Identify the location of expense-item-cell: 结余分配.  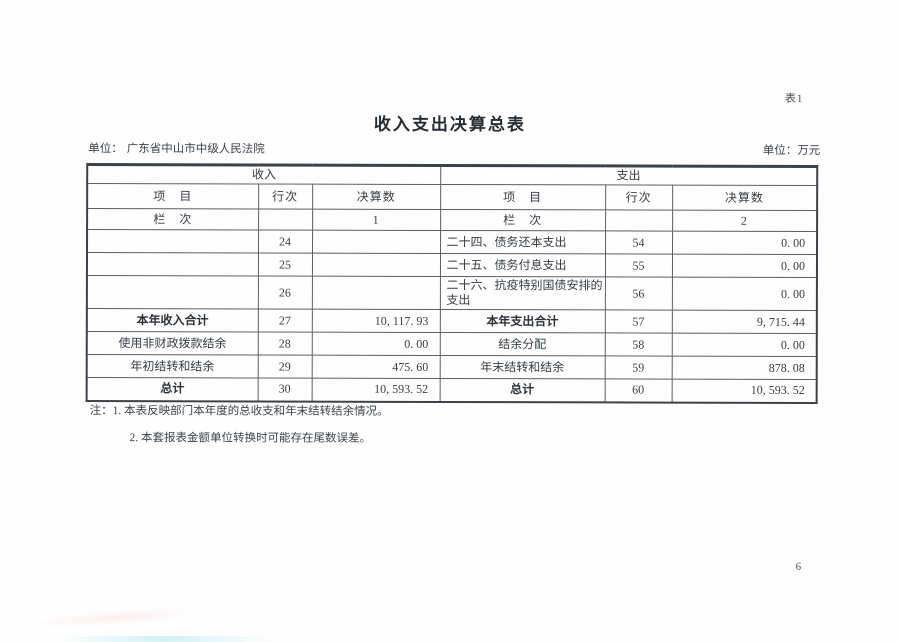
(522, 344).